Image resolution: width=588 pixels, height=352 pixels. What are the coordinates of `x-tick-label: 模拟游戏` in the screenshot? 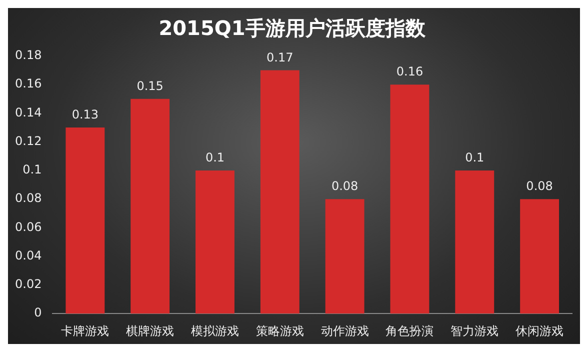 It's located at (214, 331).